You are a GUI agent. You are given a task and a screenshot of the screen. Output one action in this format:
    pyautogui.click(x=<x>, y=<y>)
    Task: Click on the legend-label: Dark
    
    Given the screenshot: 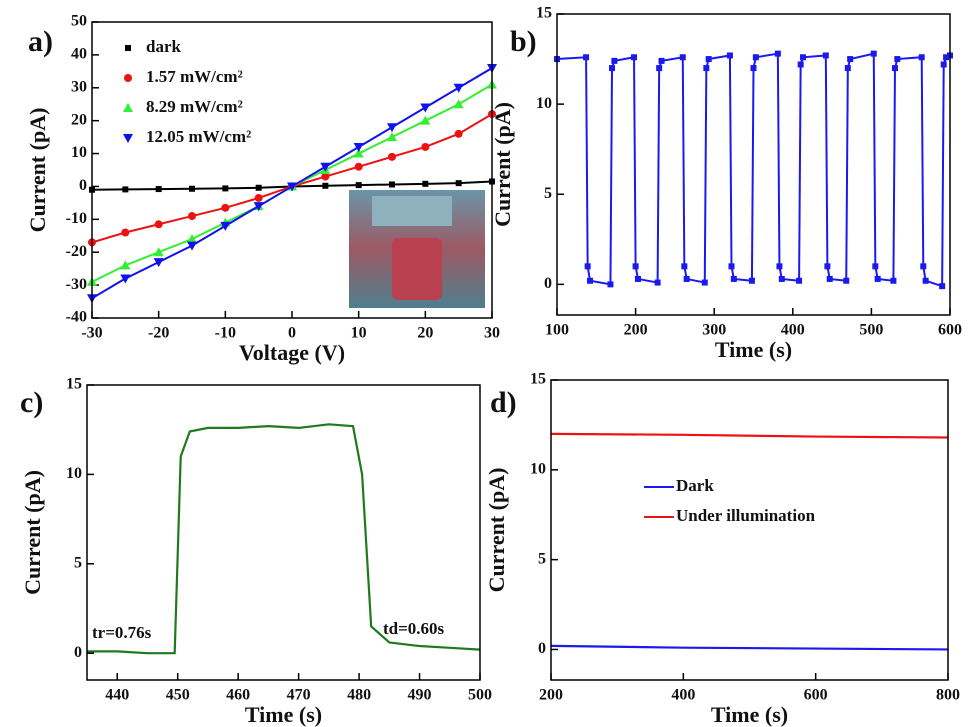 What is the action you would take?
    pyautogui.click(x=695, y=485)
    